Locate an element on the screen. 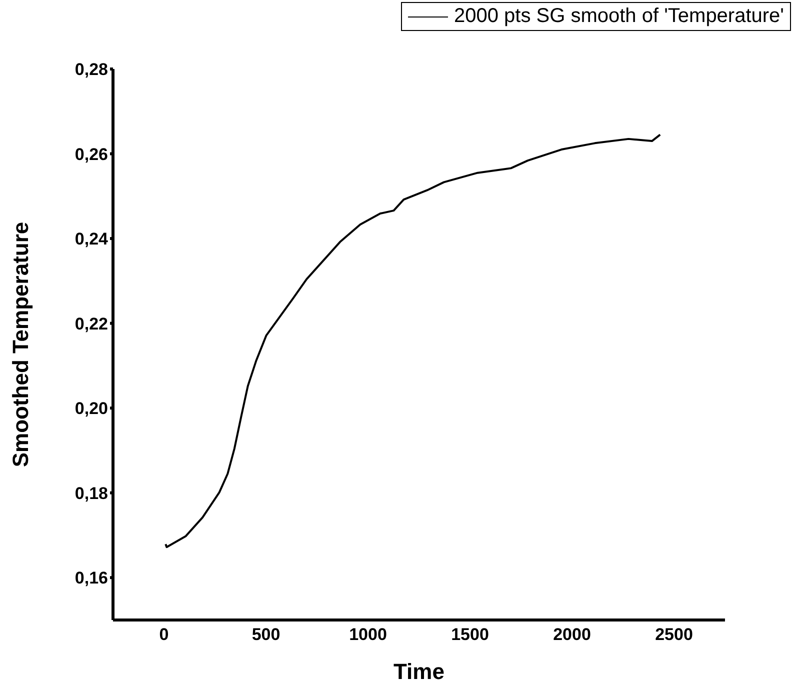  x-axis-title: Time is located at coordinates (419, 671).